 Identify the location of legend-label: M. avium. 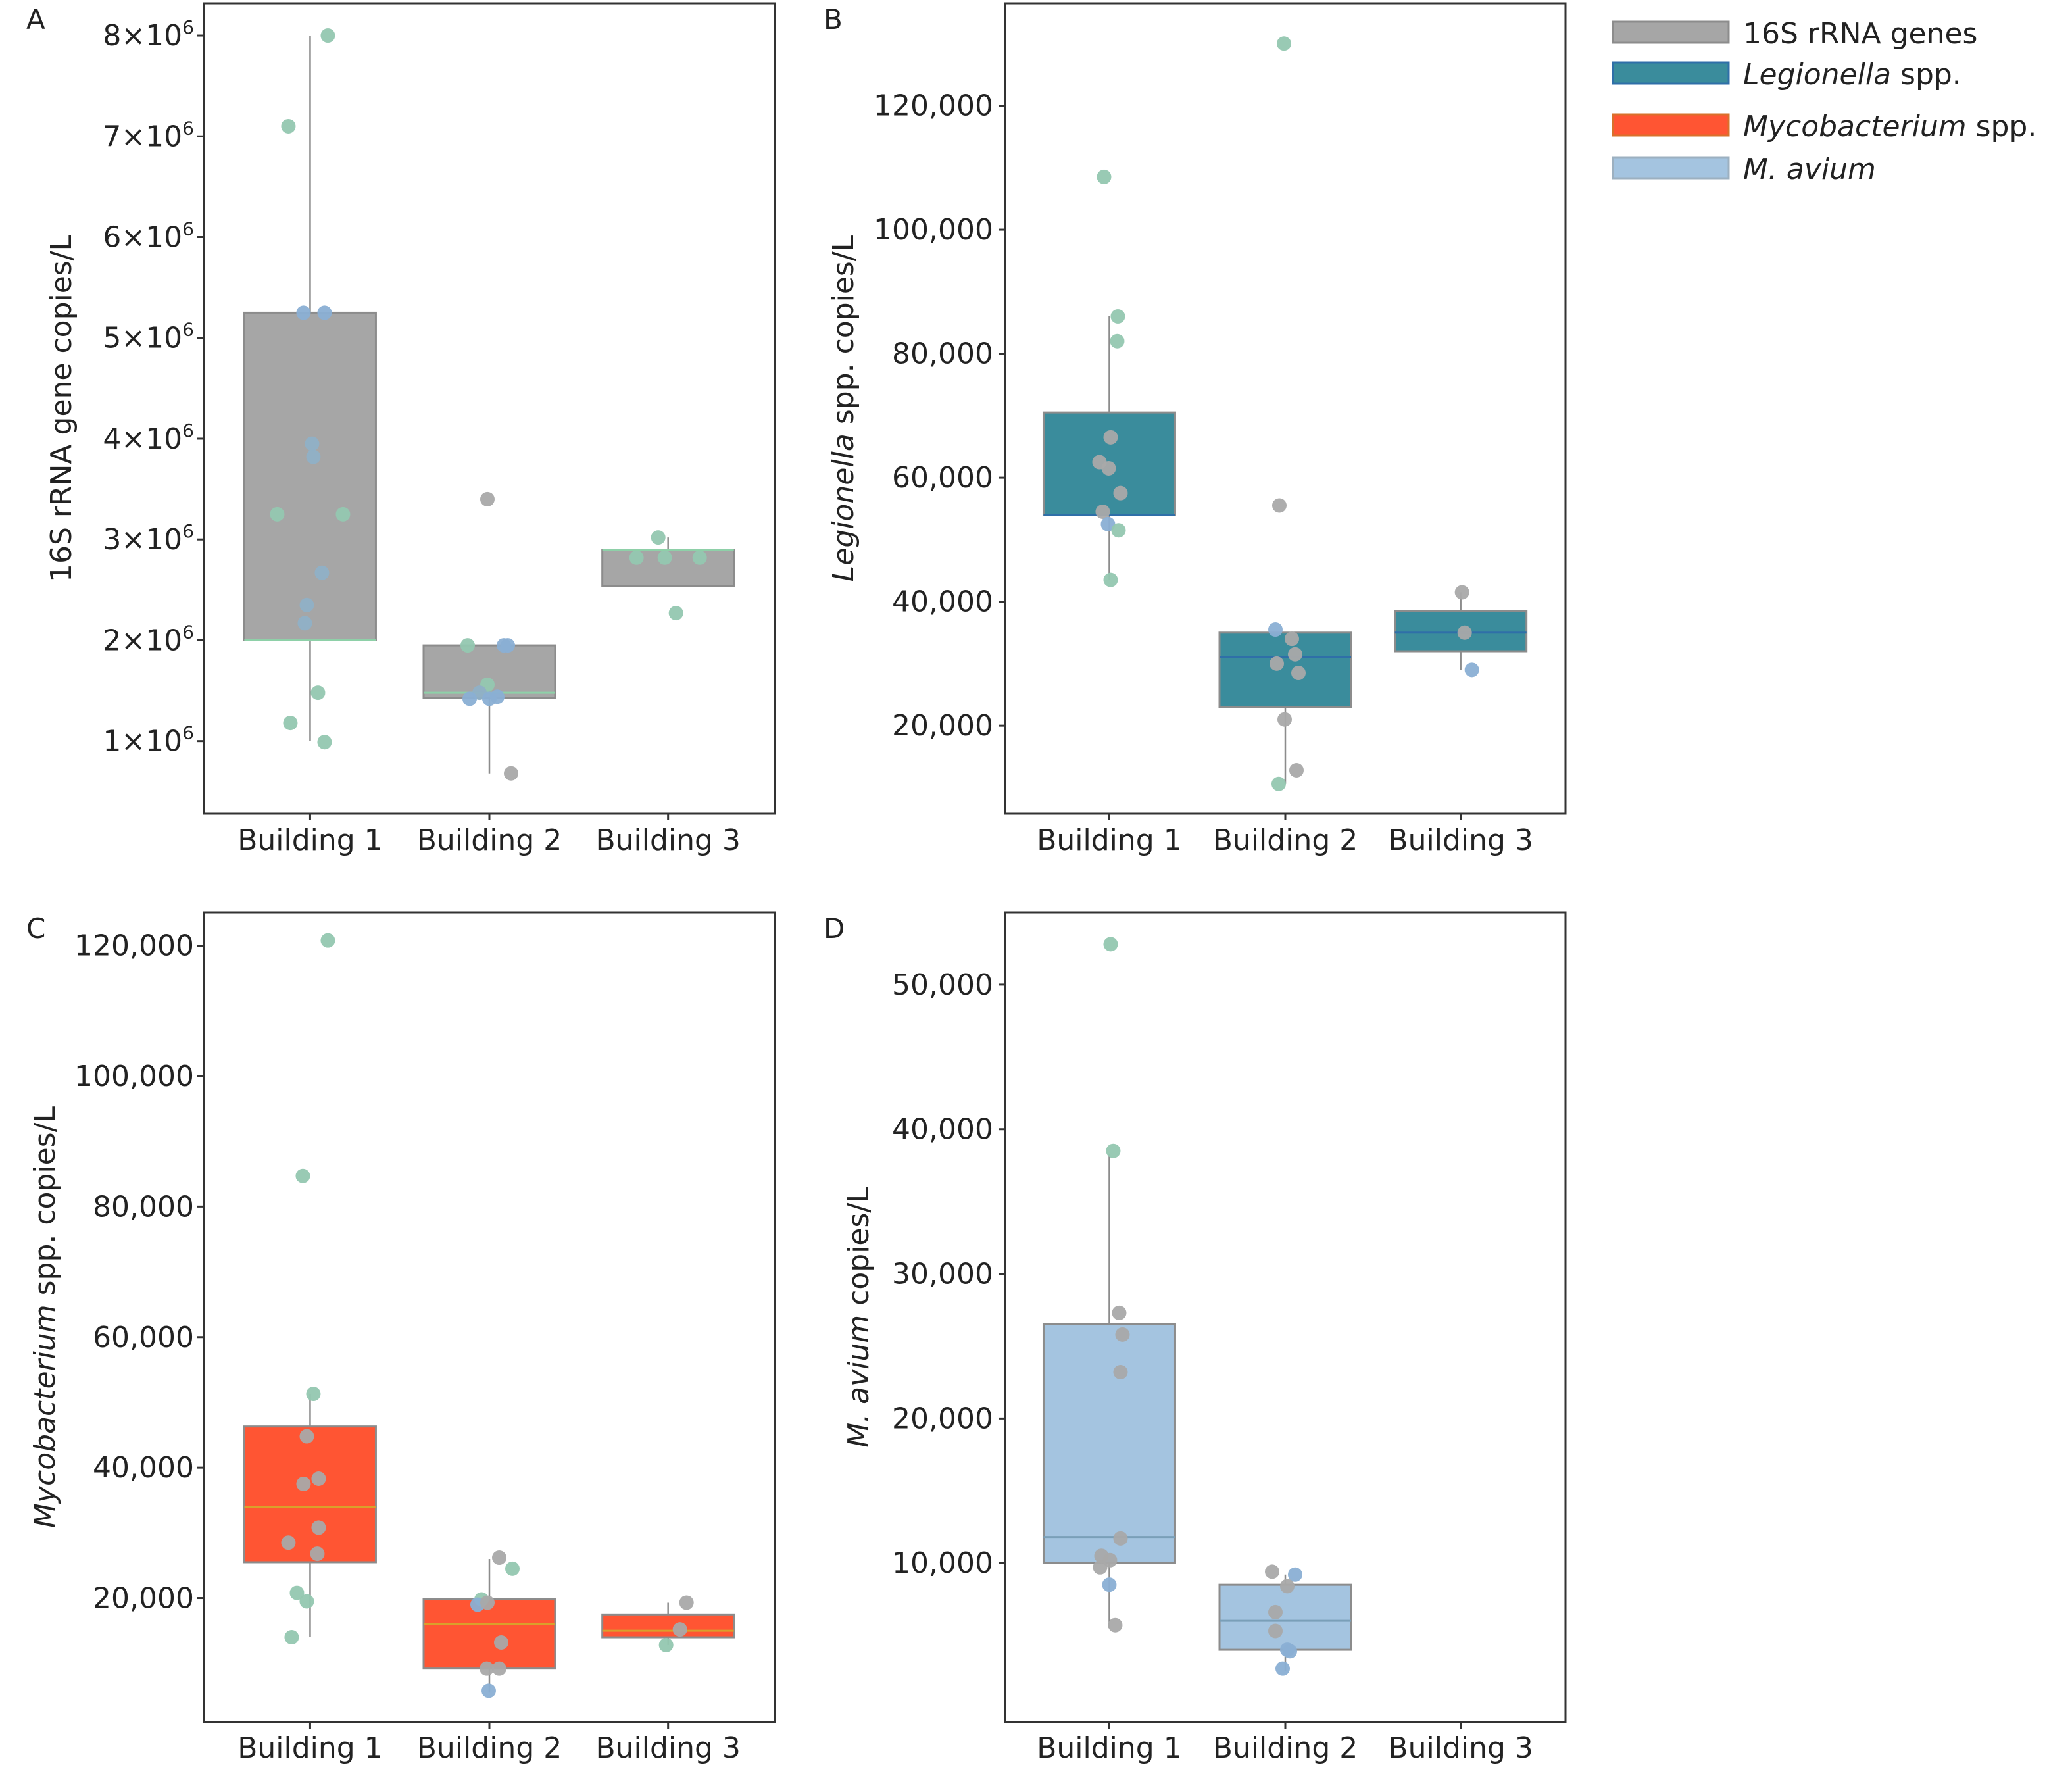
(1809, 169).